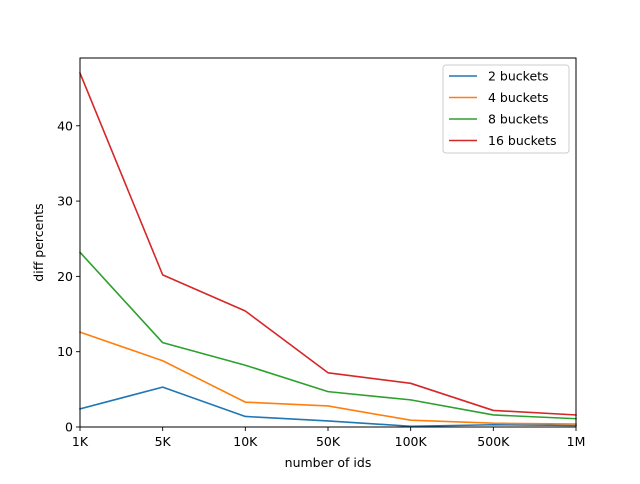 The height and width of the screenshot is (484, 640). What do you see at coordinates (163, 441) in the screenshot?
I see `x-tick-label: 5K` at bounding box center [163, 441].